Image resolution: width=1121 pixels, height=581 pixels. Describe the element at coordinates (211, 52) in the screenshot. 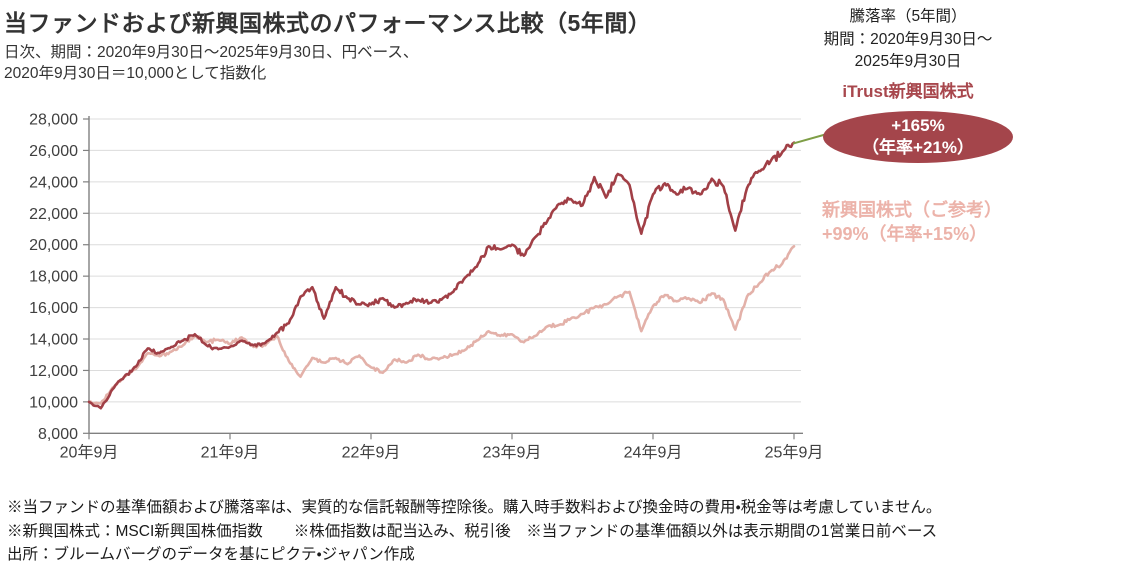

I see `chart-subtitle-line1: 日次、期間：2020年9月30日～2025年9月30日、円ベース、` at that location.